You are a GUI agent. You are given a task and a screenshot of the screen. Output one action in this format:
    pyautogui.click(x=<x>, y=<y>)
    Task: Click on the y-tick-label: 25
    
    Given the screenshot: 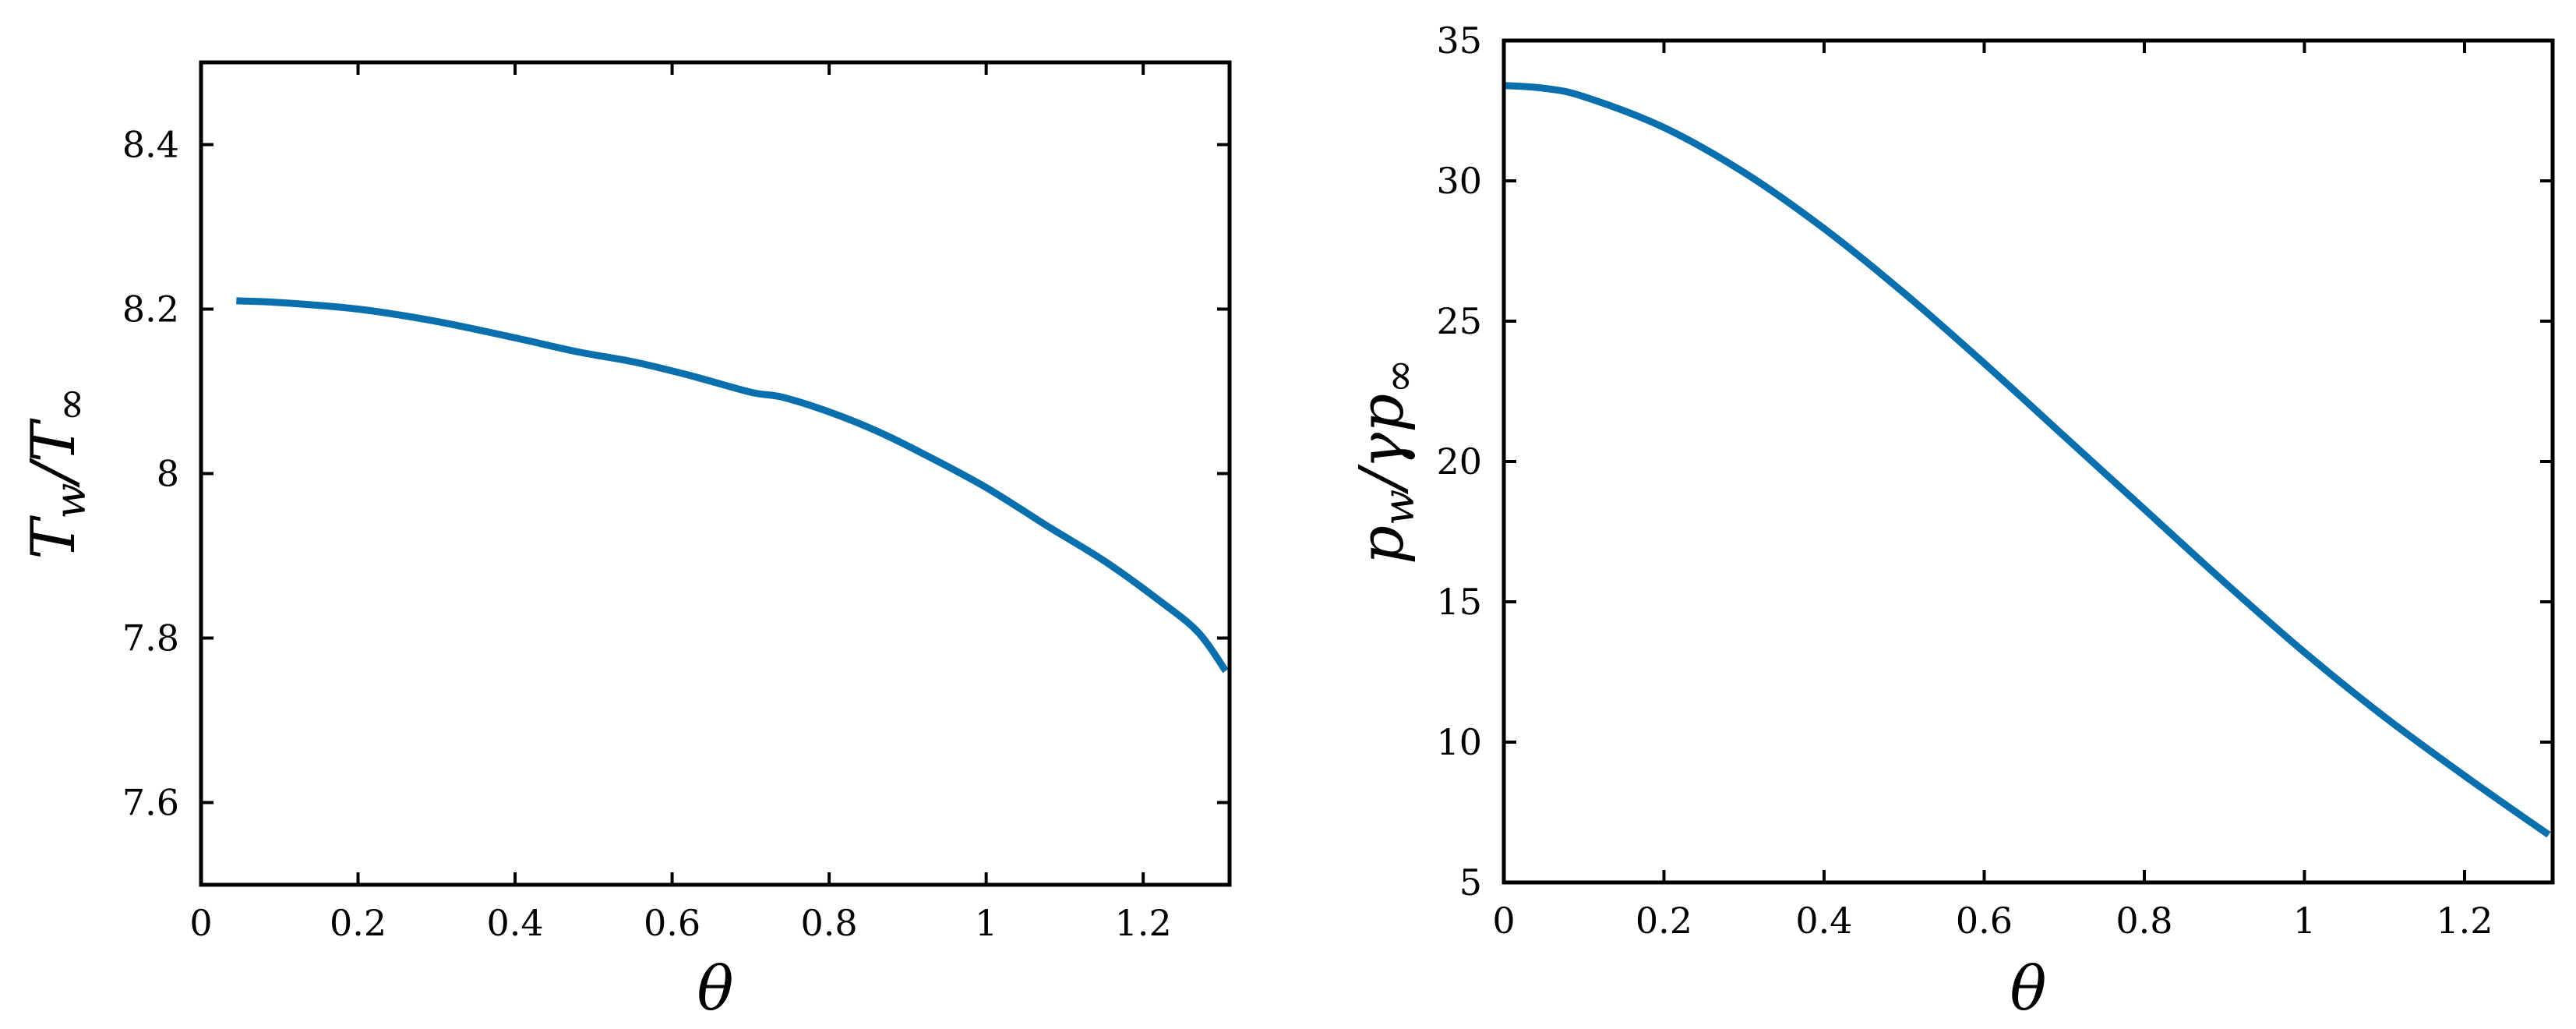 What is the action you would take?
    pyautogui.click(x=1459, y=321)
    